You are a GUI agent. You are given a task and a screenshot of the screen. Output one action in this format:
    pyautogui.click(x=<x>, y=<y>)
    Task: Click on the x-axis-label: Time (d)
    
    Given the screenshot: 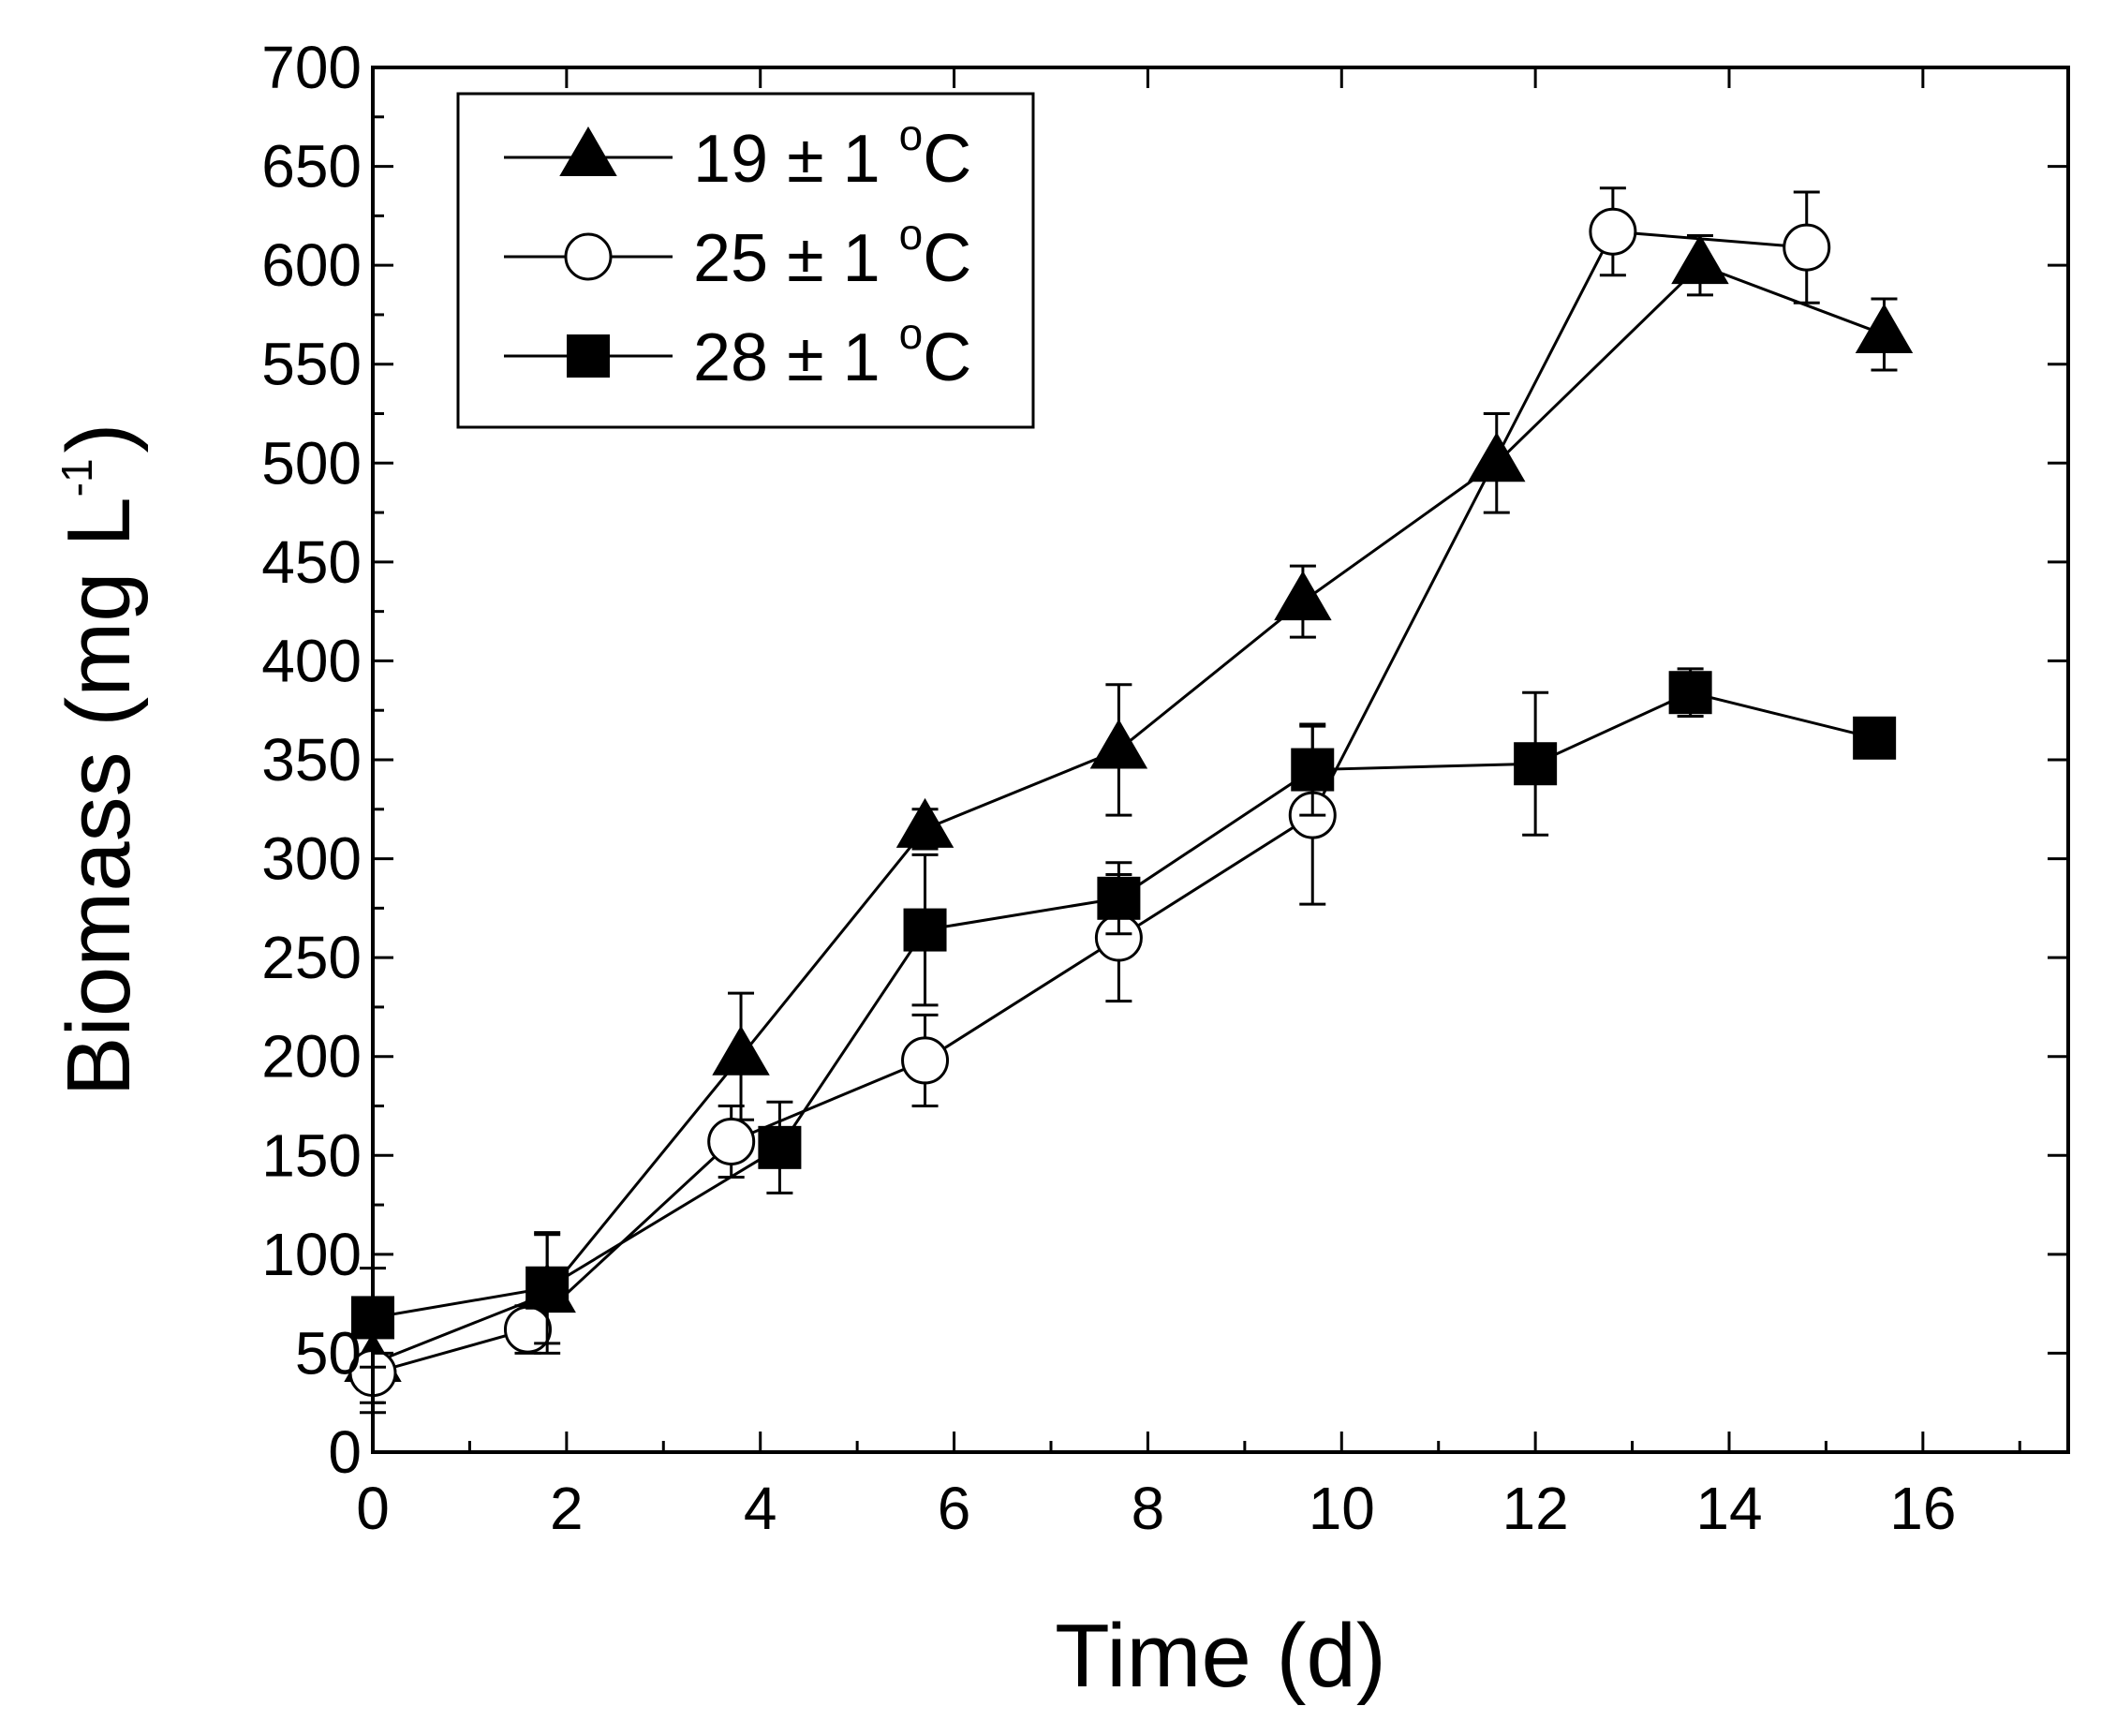 What is the action you would take?
    pyautogui.click(x=1220, y=1656)
    